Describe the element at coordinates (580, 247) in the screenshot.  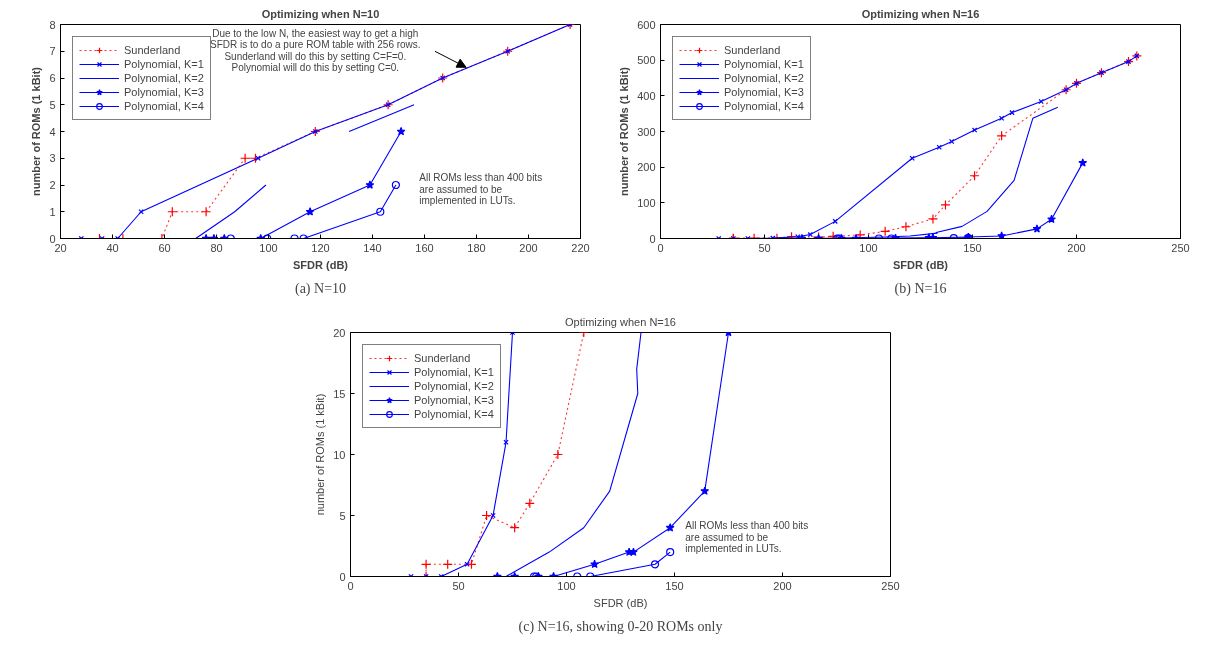
I see `x-tick-label: 220` at that location.